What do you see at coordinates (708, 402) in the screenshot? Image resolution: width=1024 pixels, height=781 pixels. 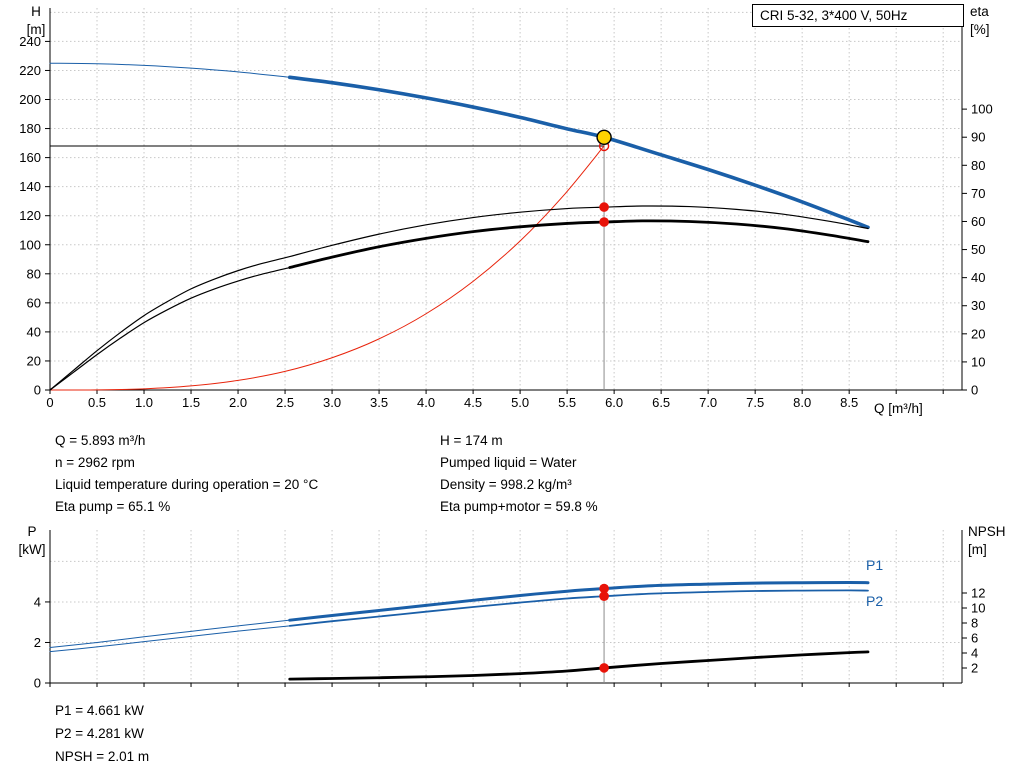 I see `x-tick-label: 7.0` at bounding box center [708, 402].